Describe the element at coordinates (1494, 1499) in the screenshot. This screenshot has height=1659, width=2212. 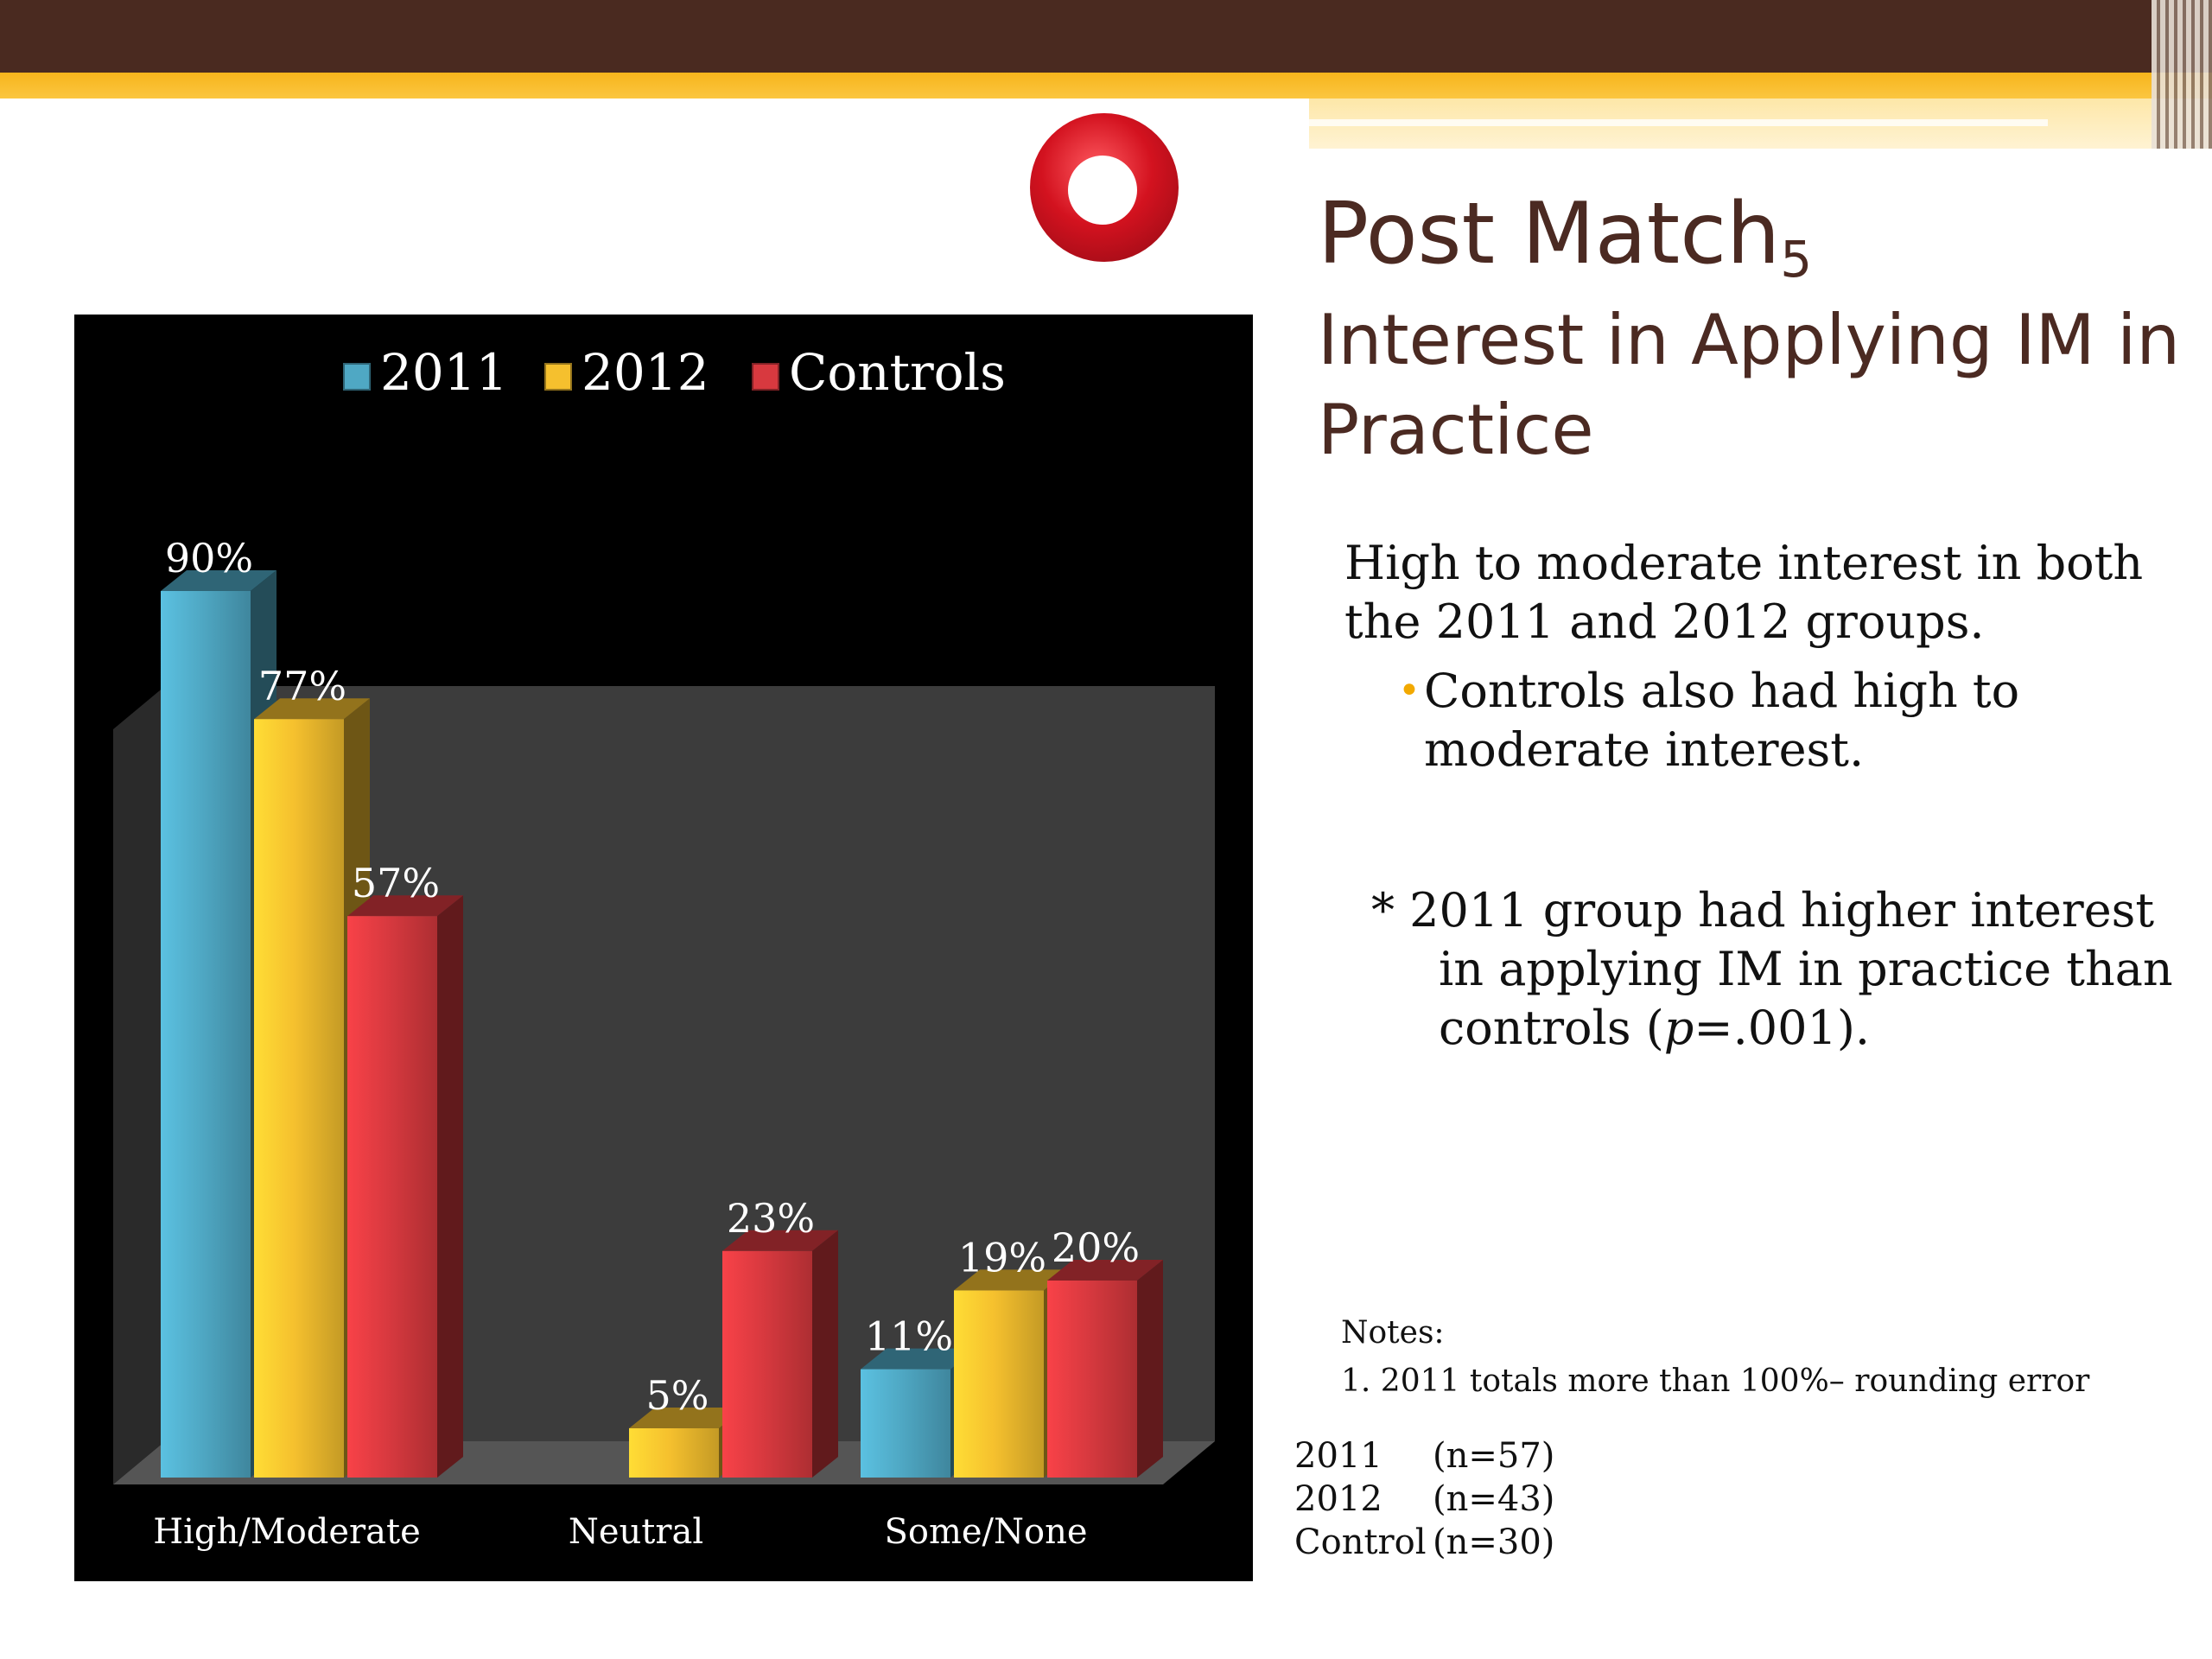
I see `sample-n: (n=43)` at that location.